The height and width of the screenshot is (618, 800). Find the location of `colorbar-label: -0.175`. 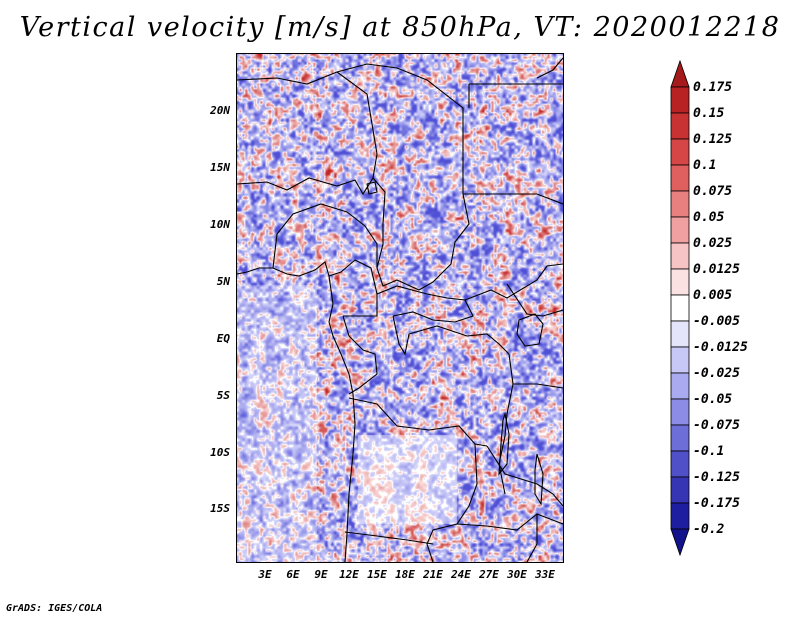

colorbar-label: -0.175 is located at coordinates (716, 503).